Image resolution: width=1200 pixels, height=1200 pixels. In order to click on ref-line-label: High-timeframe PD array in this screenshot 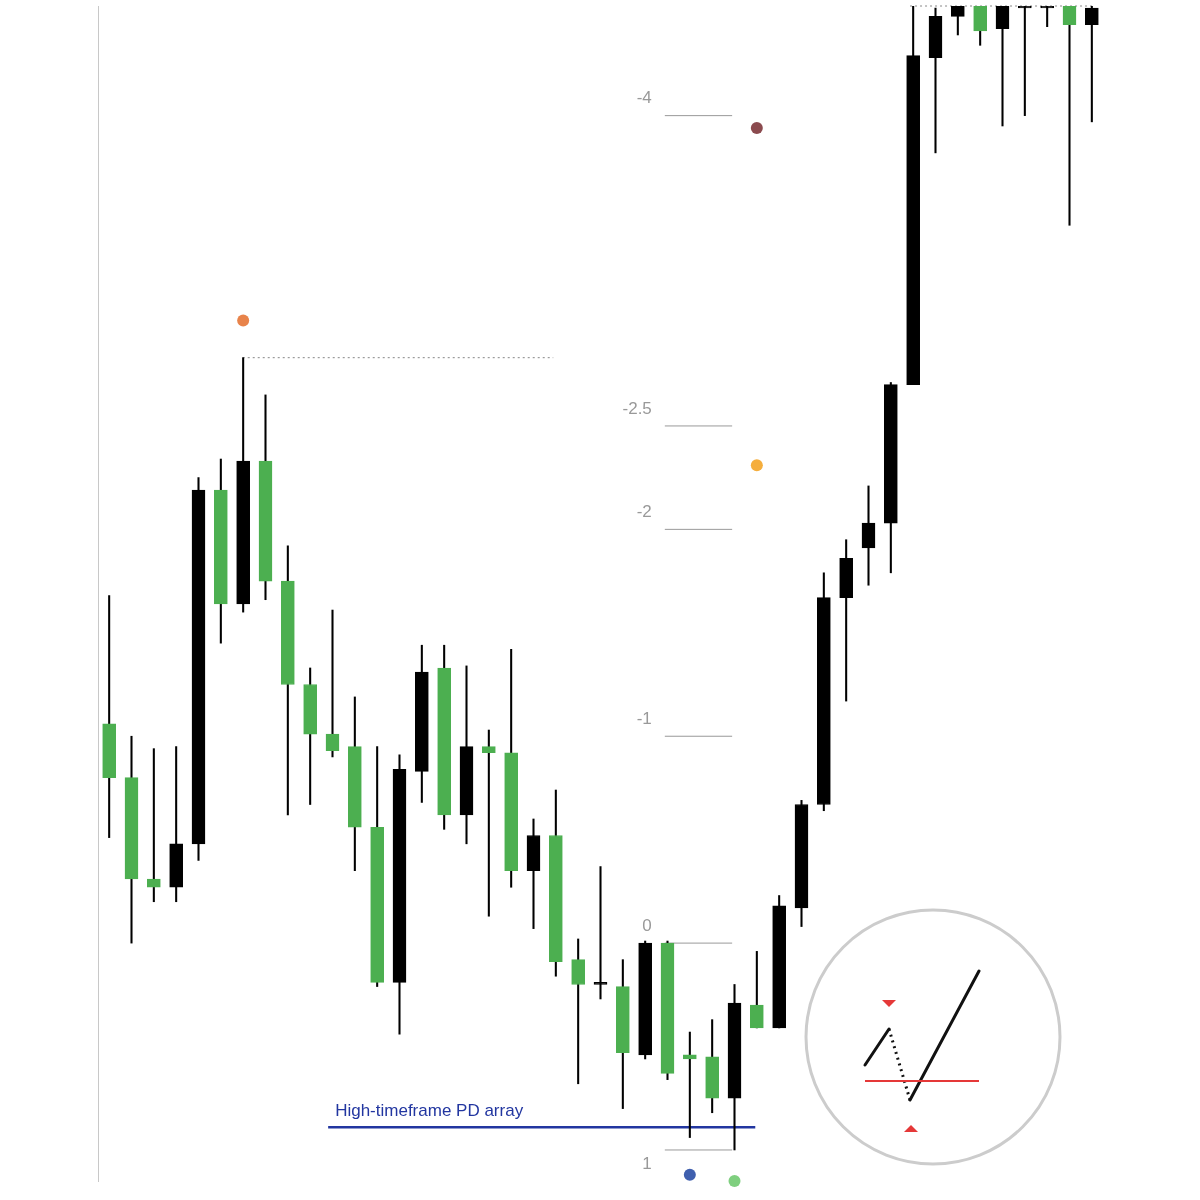, I will do `click(429, 1110)`.